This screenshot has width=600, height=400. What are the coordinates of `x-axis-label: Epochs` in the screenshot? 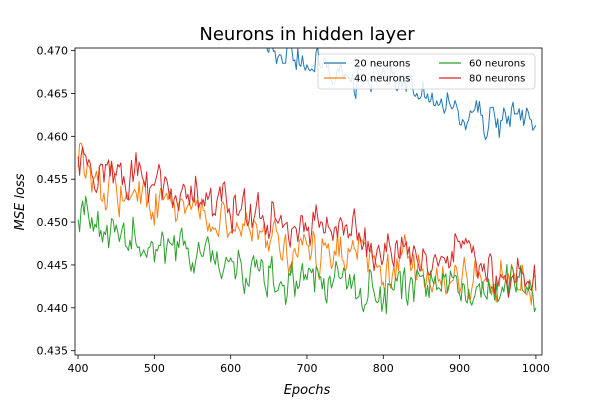 It's located at (307, 390).